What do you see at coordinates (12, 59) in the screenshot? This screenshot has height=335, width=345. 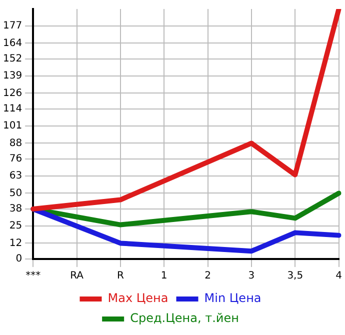 I see `y-tick-label: 152` at bounding box center [12, 59].